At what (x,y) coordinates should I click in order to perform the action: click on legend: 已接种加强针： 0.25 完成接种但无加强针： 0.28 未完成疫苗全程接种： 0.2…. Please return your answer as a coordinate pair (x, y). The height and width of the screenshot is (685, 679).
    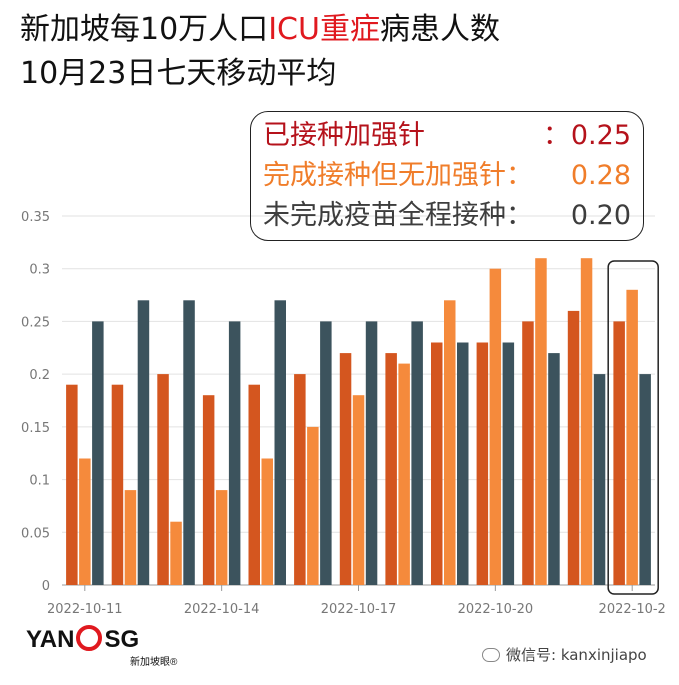
    Looking at the image, I should click on (447, 176).